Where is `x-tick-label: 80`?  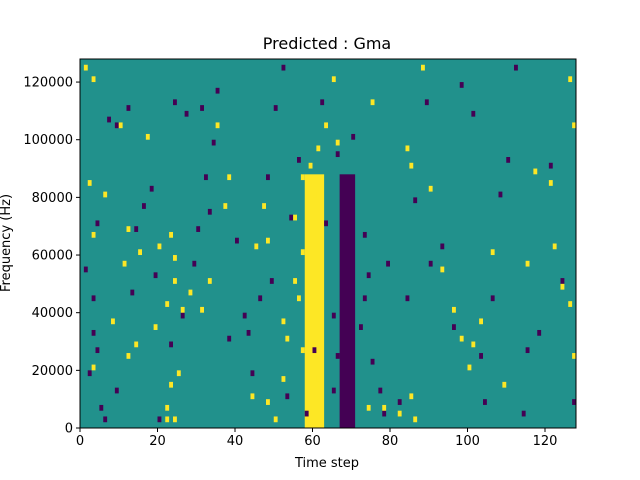
x-tick-label: 80 is located at coordinates (390, 441).